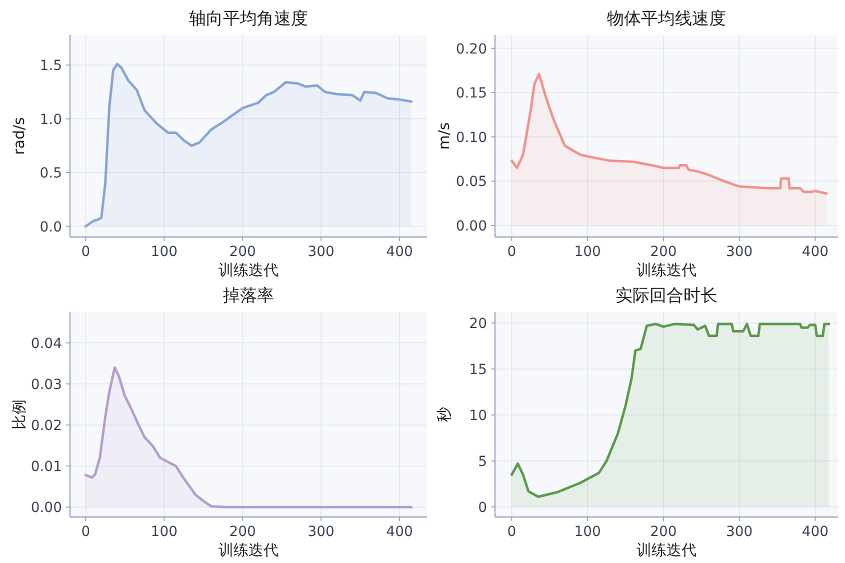  Describe the element at coordinates (46, 384) in the screenshot. I see `y-tick-label: 0.03` at that location.